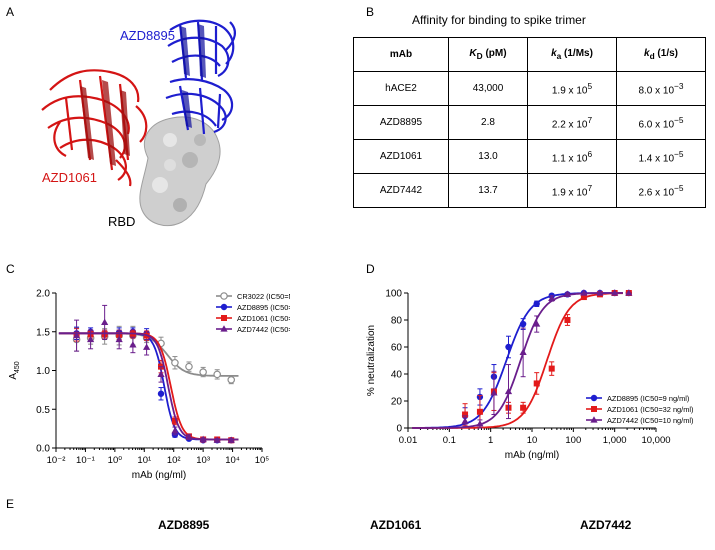  What do you see at coordinates (397, 375) in the screenshot?
I see `y-tick-label: 40` at bounding box center [397, 375].